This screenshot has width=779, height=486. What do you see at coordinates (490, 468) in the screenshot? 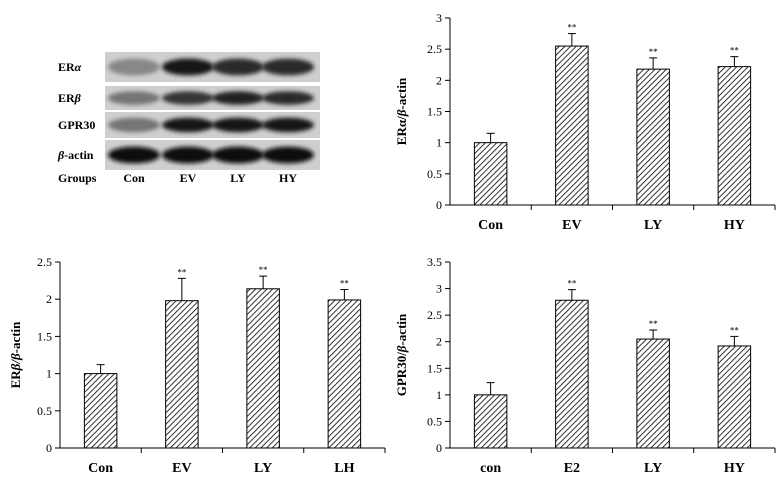
I see `x-category-label: con` at bounding box center [490, 468].